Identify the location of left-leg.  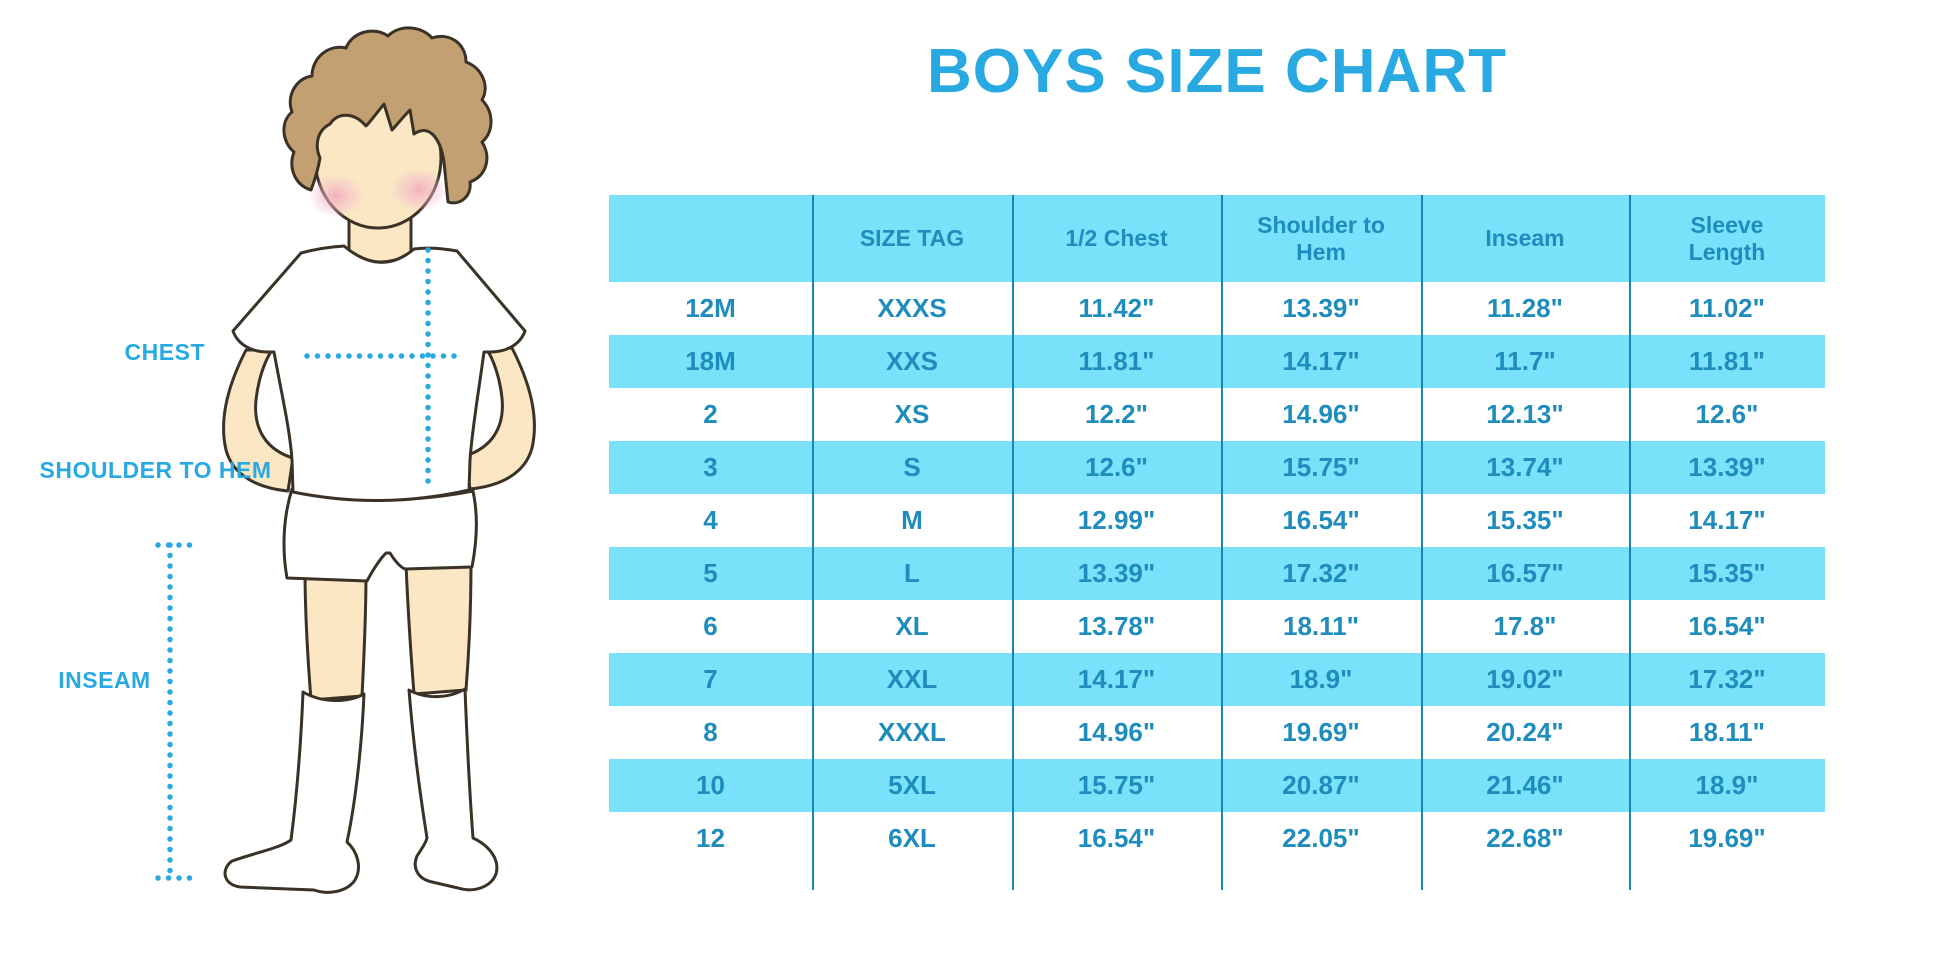
(335, 635).